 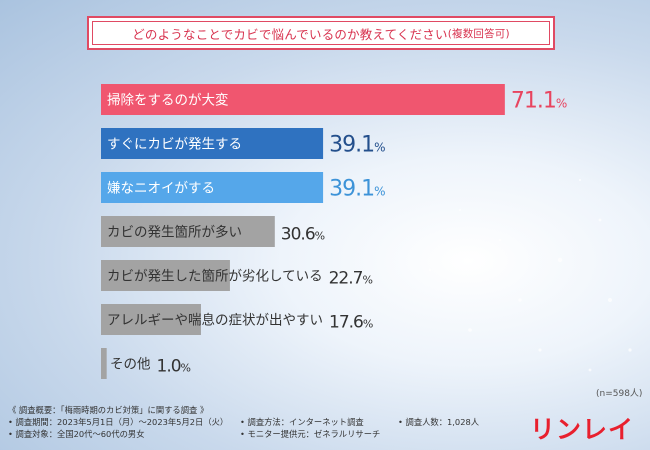 What do you see at coordinates (118, 422) in the screenshot?
I see `survey-period: • 調査期間：2023年5月1日（月）～2023年5月2日（火）` at bounding box center [118, 422].